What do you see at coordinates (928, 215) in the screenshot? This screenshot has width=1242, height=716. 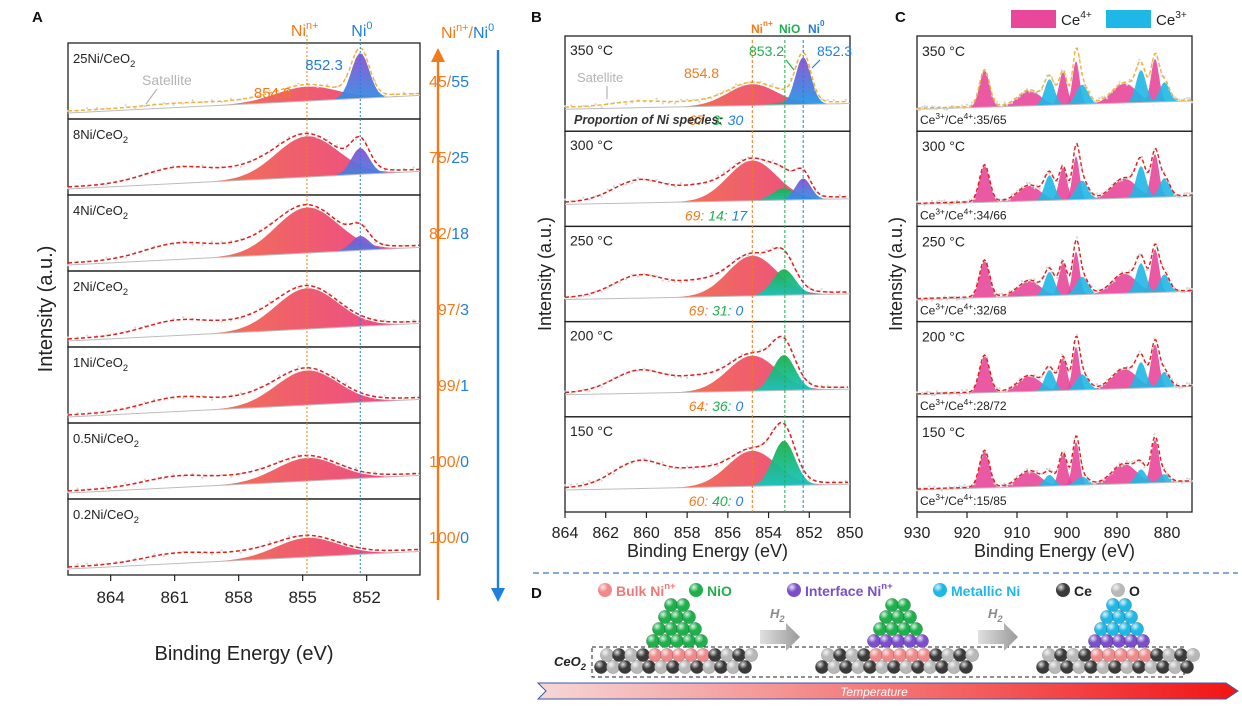 I see `ce-ratio-a: Ce` at bounding box center [928, 215].